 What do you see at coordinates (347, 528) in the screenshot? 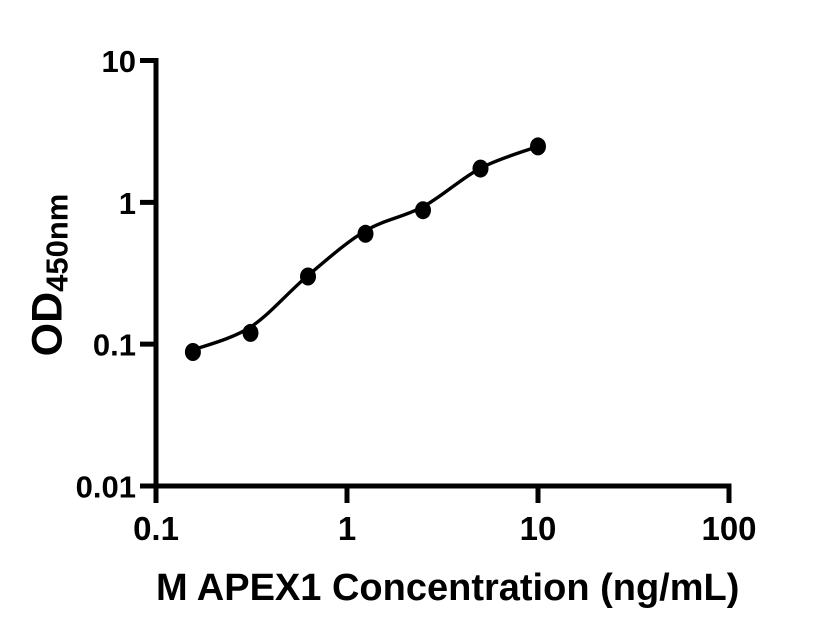
I see `x-tick-label: 1` at bounding box center [347, 528].